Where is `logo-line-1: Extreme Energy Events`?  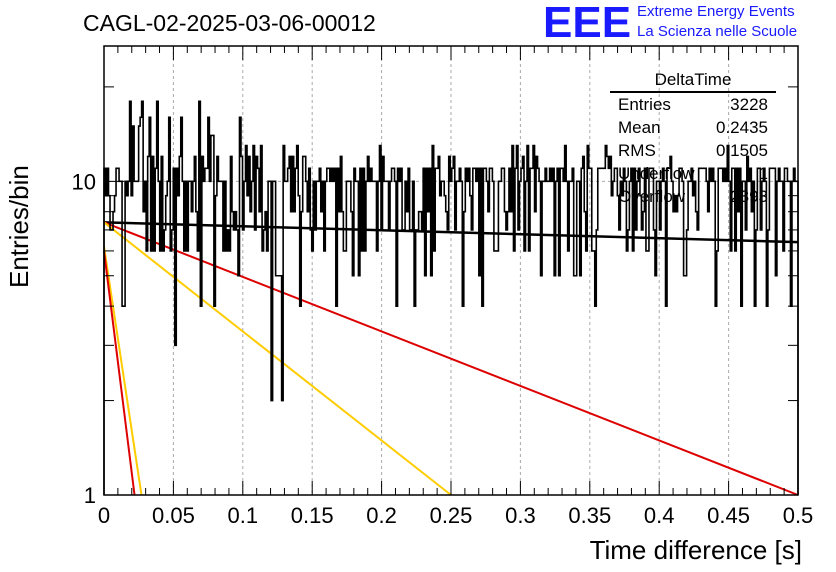 logo-line-1: Extreme Energy Events is located at coordinates (716, 11).